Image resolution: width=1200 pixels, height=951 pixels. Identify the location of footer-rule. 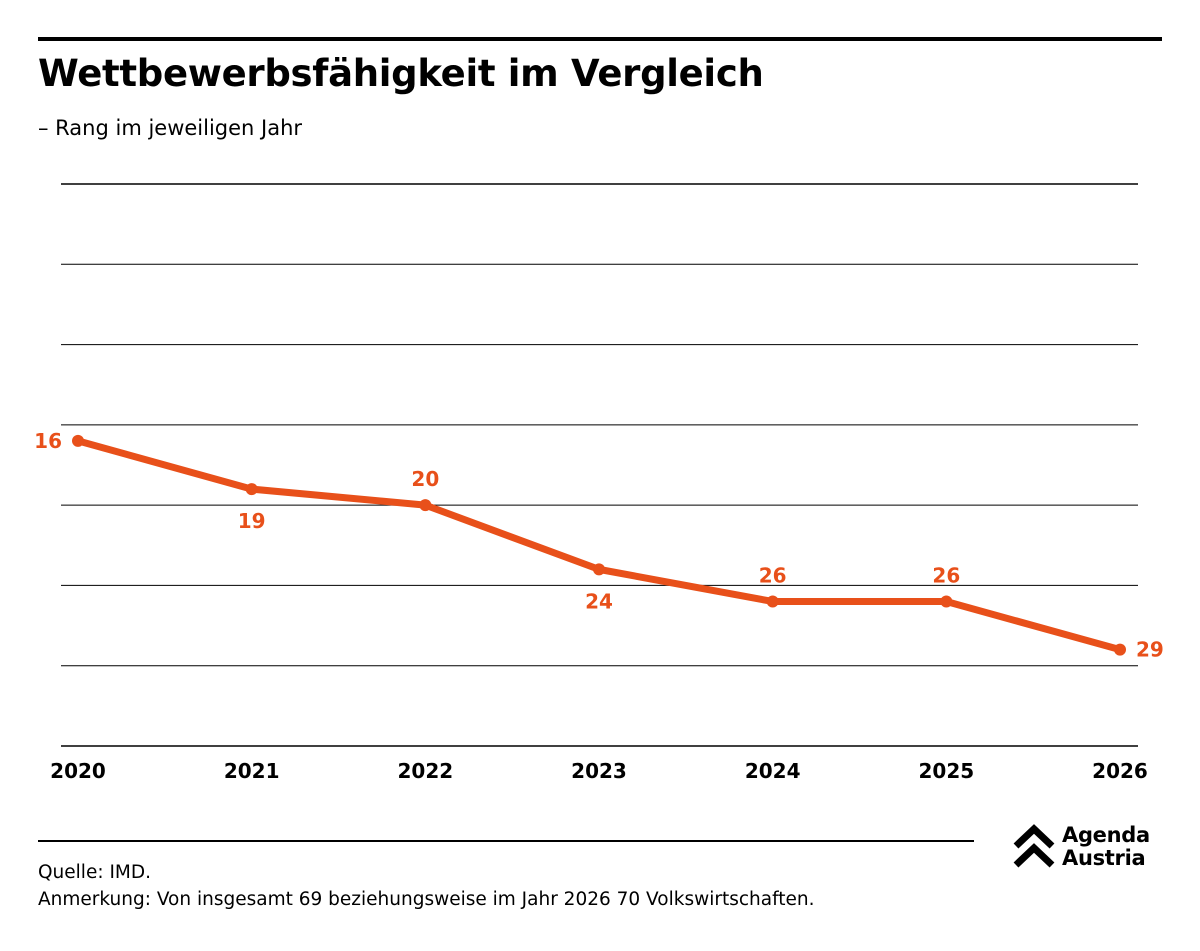
(506, 841).